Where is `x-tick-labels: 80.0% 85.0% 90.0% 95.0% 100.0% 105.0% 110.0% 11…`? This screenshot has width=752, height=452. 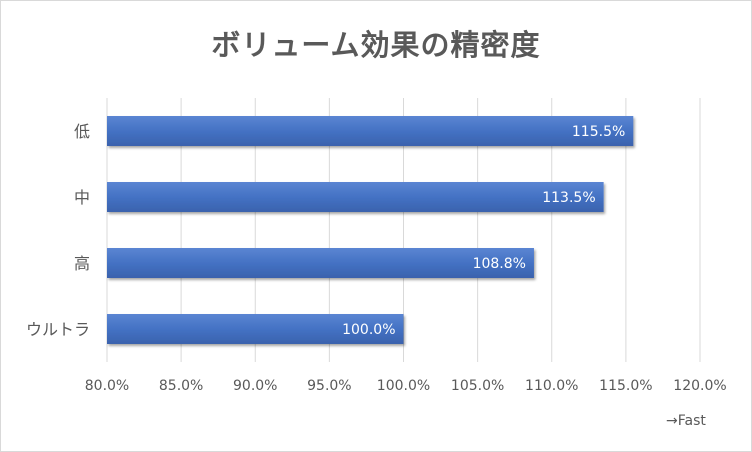 x-tick-labels: 80.0% 85.0% 90.0% 95.0% 100.0% 105.0% 110.0% 11… is located at coordinates (406, 386).